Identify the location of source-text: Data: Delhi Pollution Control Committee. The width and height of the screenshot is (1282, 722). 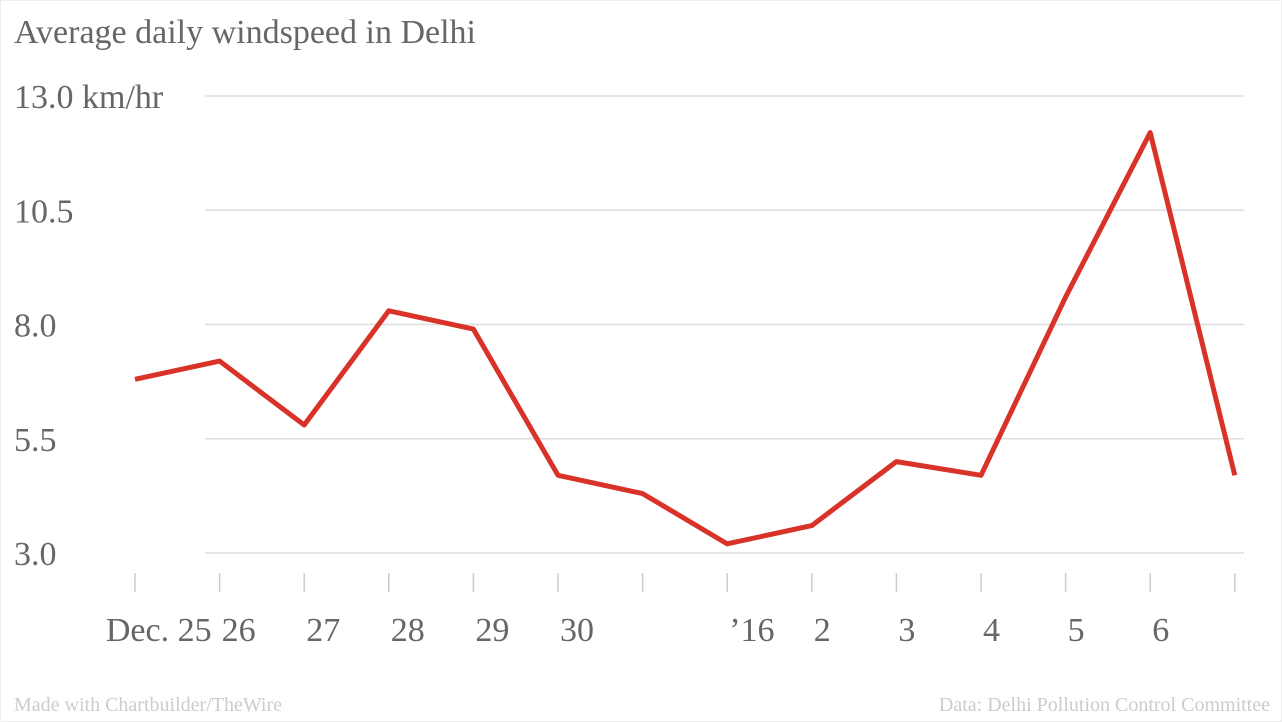
(1104, 705).